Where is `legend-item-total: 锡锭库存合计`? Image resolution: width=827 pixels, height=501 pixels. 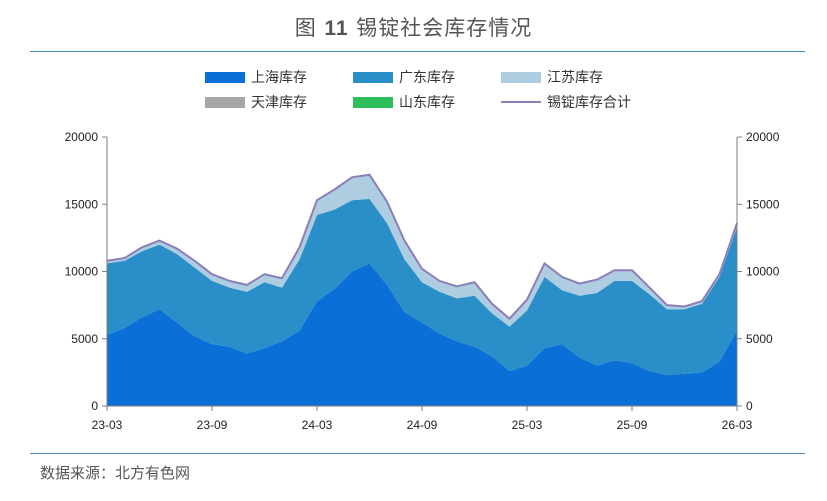
legend-item-total: 锡锭库存合计 is located at coordinates (566, 102).